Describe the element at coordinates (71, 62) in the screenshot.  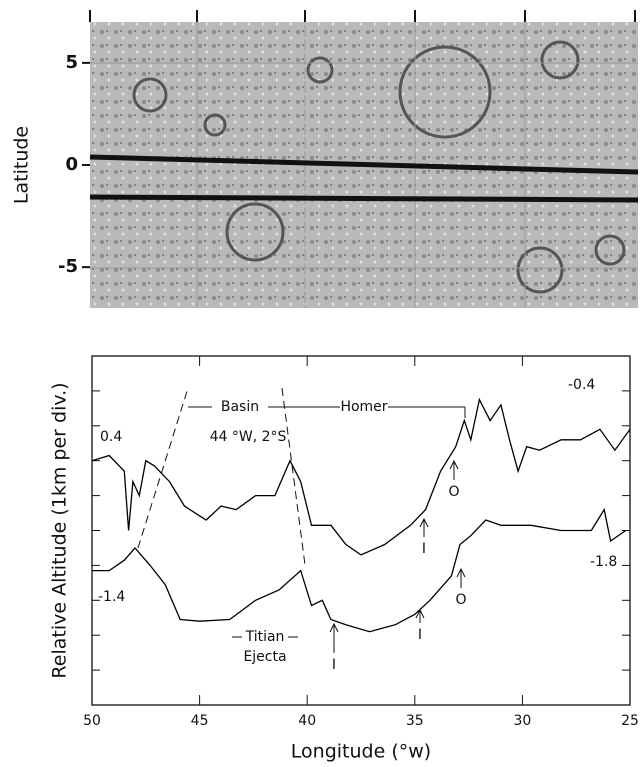
I see `y-tick-label: 5` at that location.